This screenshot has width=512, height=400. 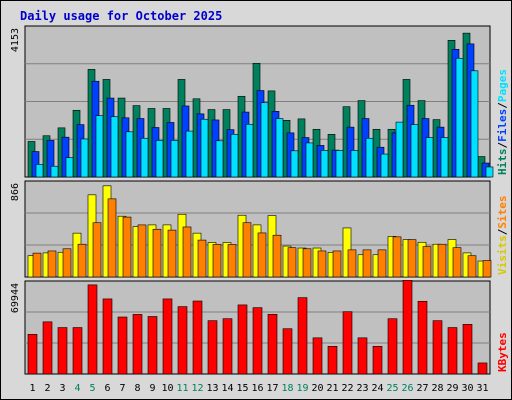 I want to click on side-label-hits: Hits, so click(x=502, y=162).